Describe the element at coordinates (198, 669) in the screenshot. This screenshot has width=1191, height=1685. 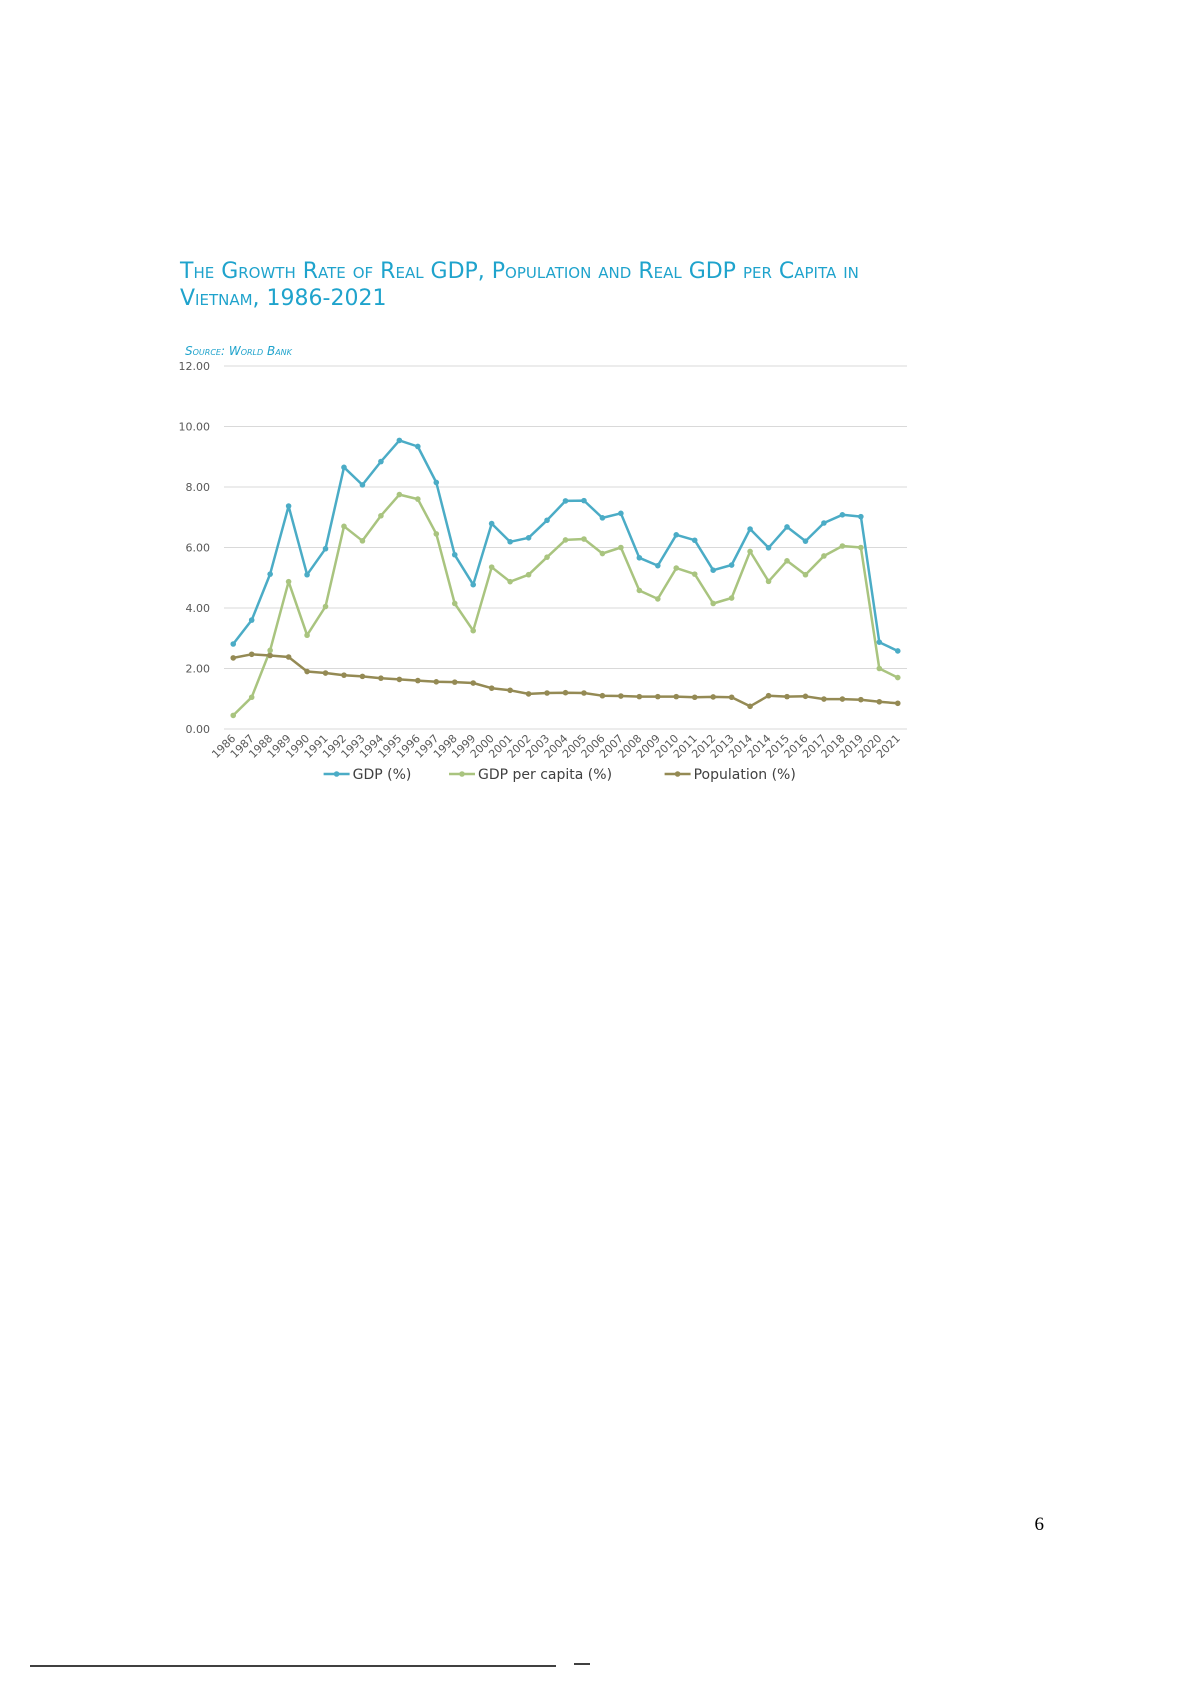
I see `y-tick-label: 2.00` at that location.